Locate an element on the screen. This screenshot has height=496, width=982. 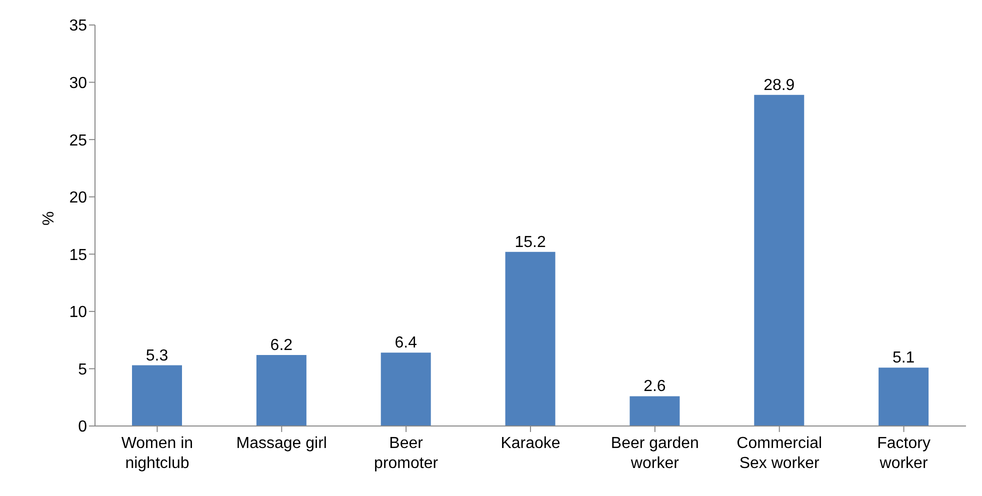
data-label: 6.2 is located at coordinates (281, 345).